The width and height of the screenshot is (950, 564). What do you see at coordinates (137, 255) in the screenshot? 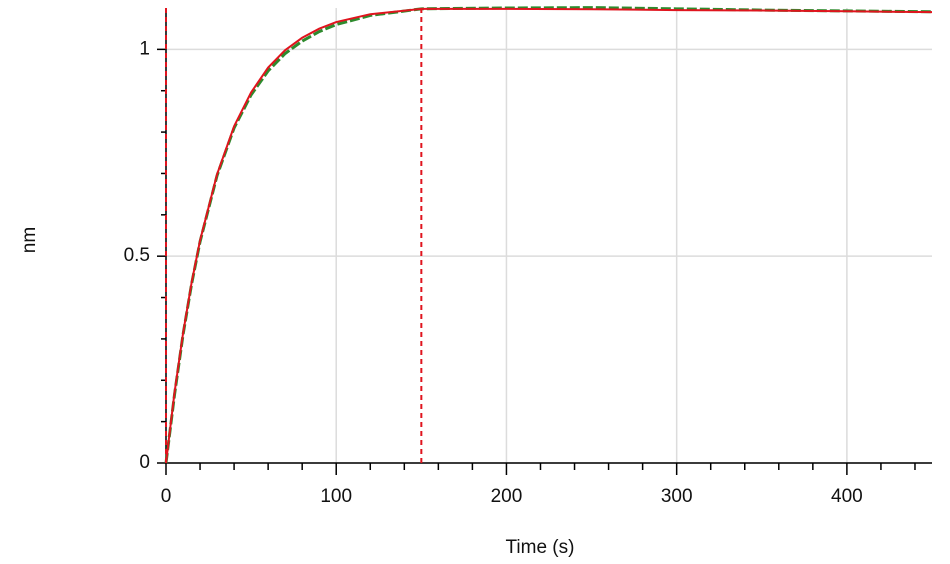
I see `y-tick-label: 0.5` at bounding box center [137, 255].